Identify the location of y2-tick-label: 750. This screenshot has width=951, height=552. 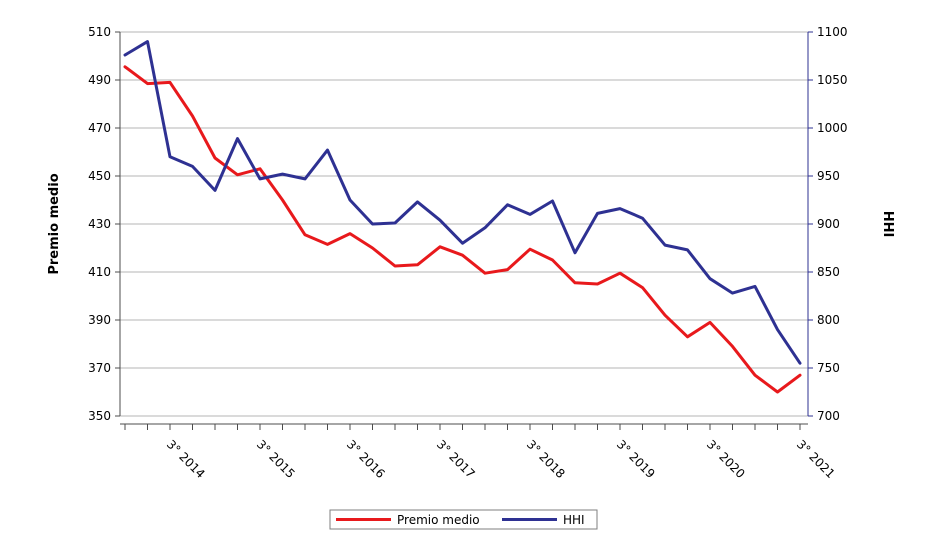
(828, 368).